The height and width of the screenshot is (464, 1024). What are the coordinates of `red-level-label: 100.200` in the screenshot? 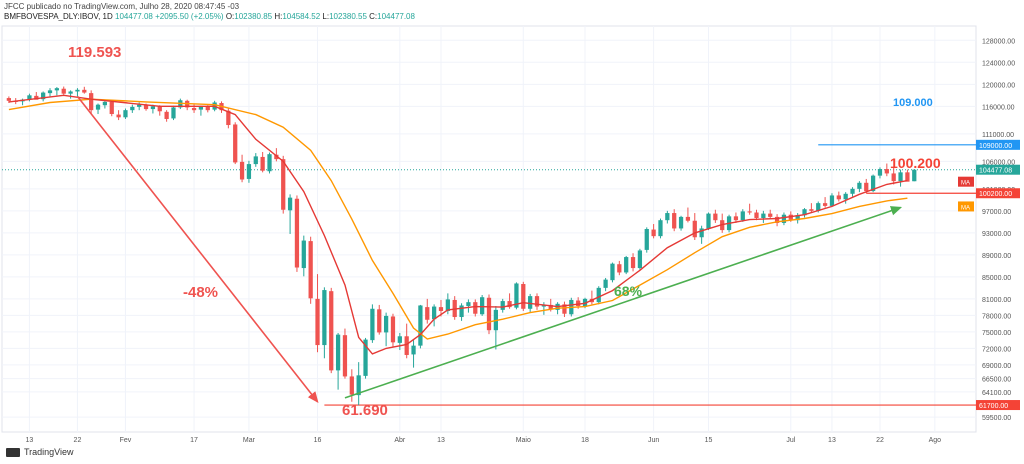 It's located at (915, 163).